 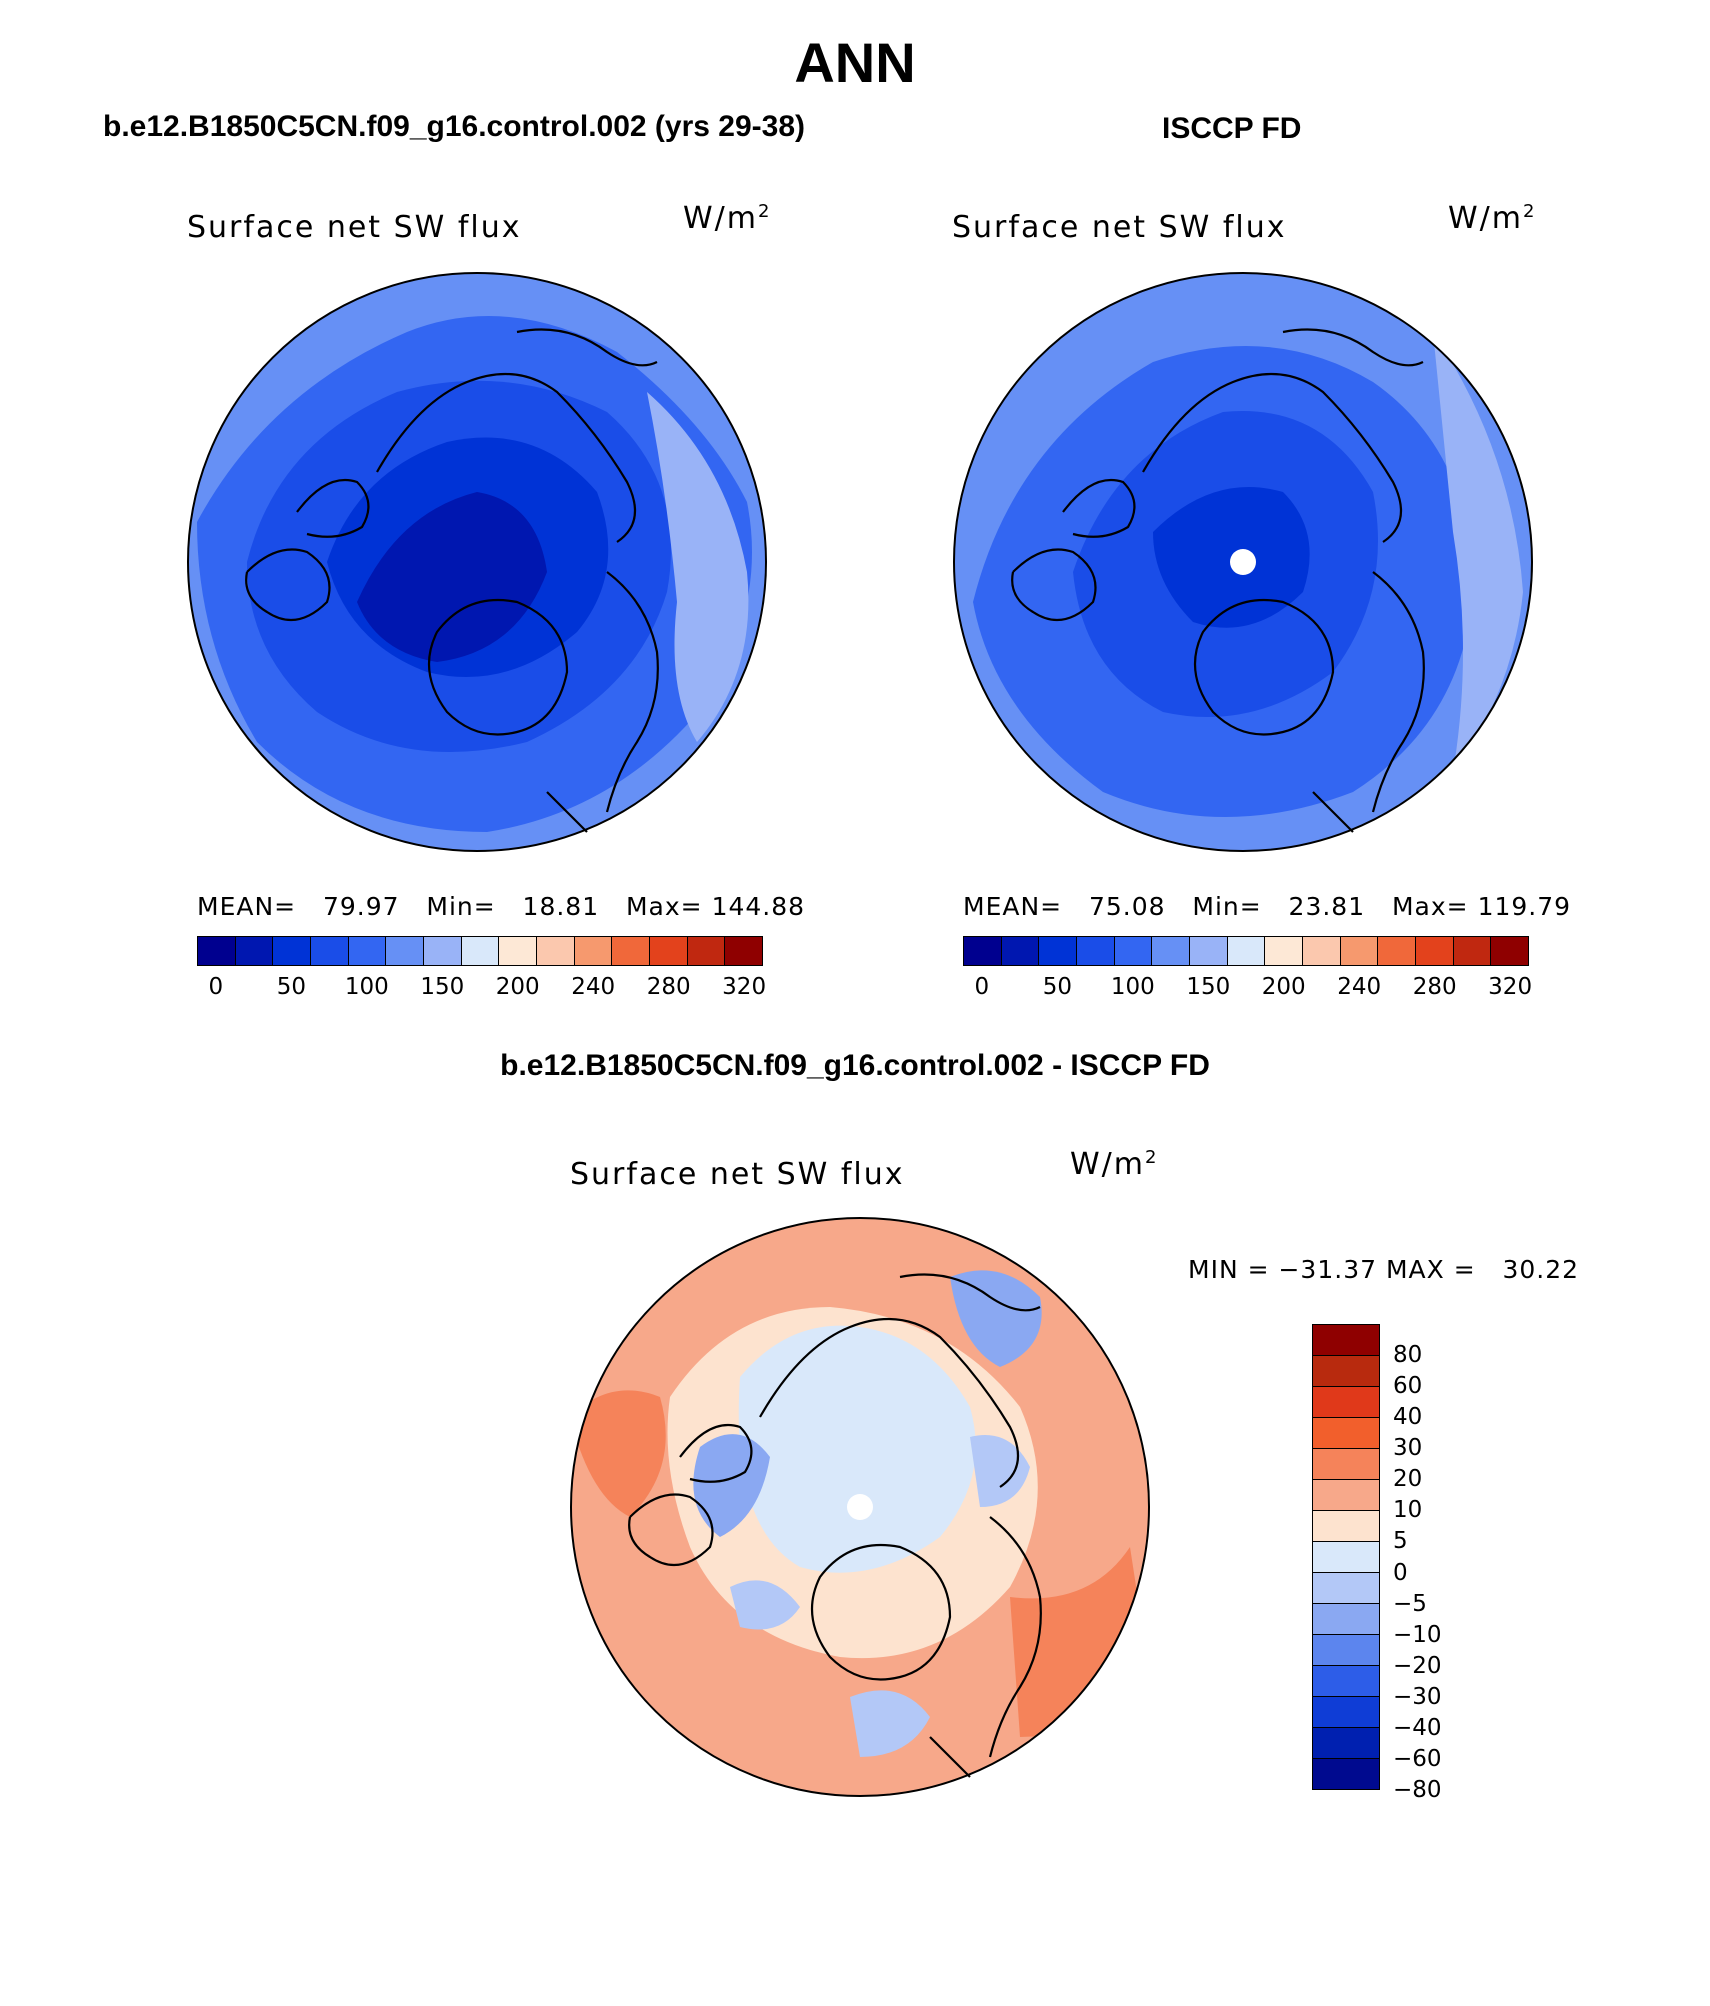 What do you see at coordinates (1417, 1634) in the screenshot?
I see `colorbar-tick-label: −10` at bounding box center [1417, 1634].